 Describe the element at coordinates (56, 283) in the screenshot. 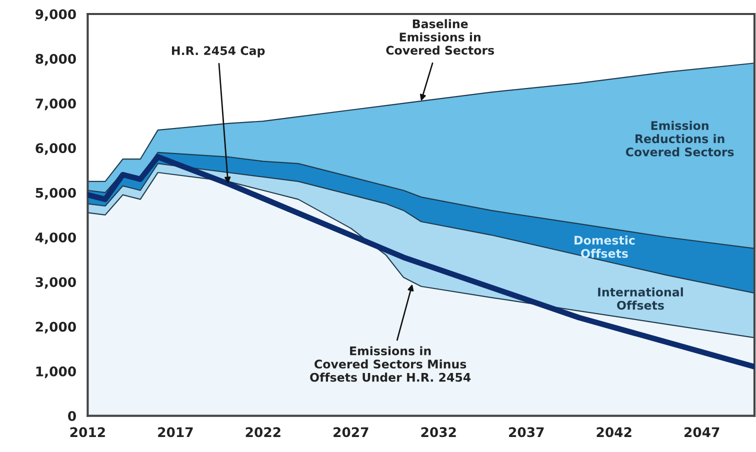

I see `y-tick-label: 3,000` at that location.